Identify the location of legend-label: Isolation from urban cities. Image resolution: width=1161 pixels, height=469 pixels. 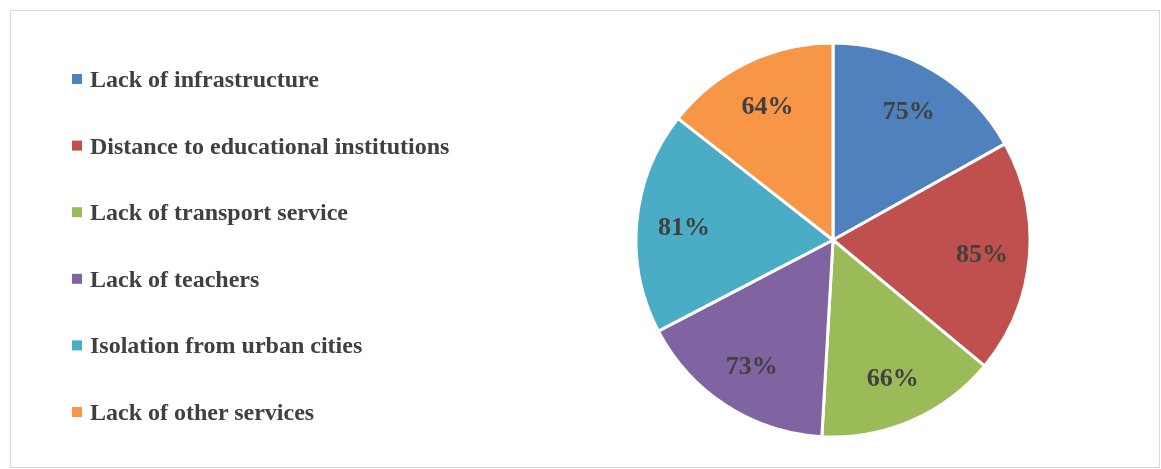
(226, 345).